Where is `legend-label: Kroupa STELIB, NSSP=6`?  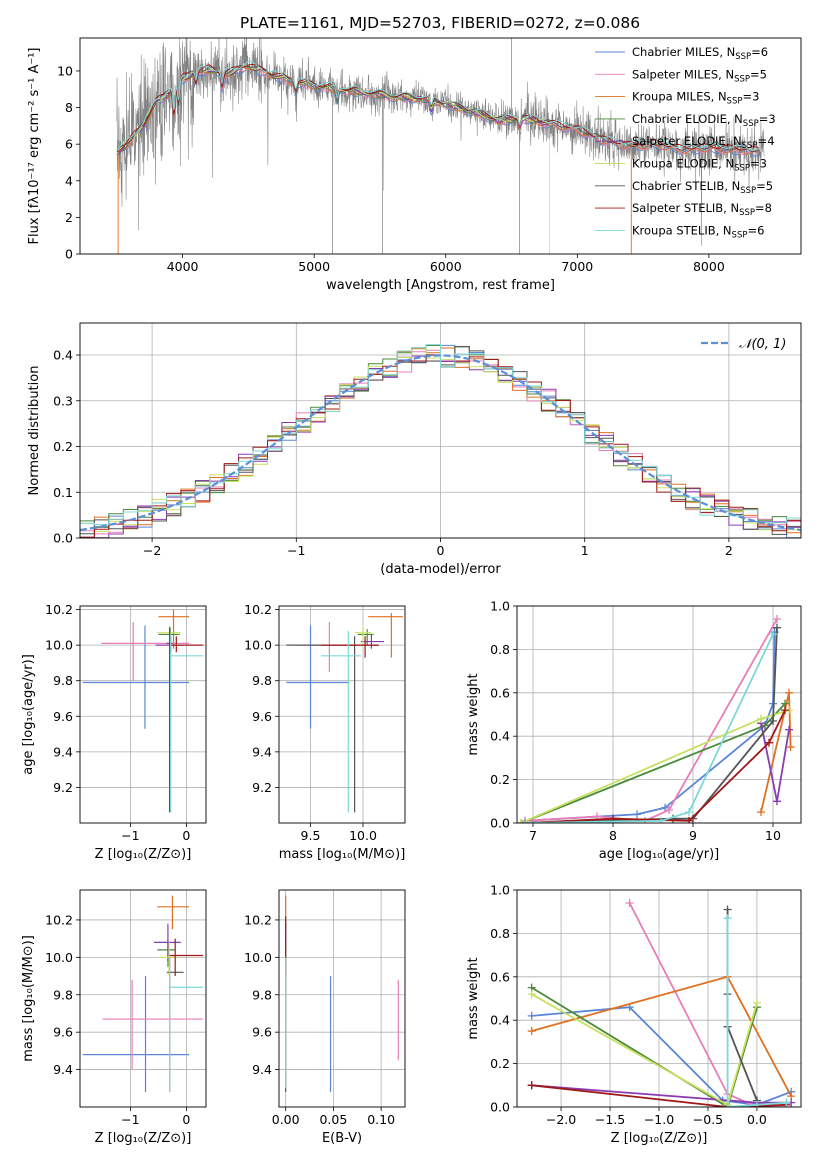
legend-label: Kroupa STELIB, NSSP=6 is located at coordinates (698, 231).